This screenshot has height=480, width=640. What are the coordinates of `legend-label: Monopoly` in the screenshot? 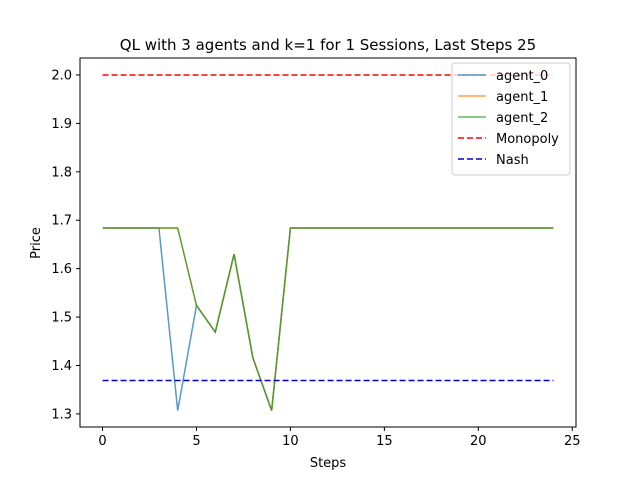 It's located at (527, 139).